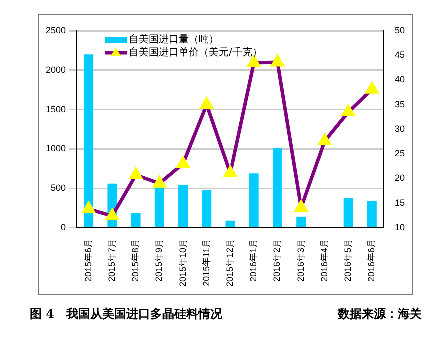 The width and height of the screenshot is (432, 343). I want to click on y-tick-label: 1000, so click(56, 149).